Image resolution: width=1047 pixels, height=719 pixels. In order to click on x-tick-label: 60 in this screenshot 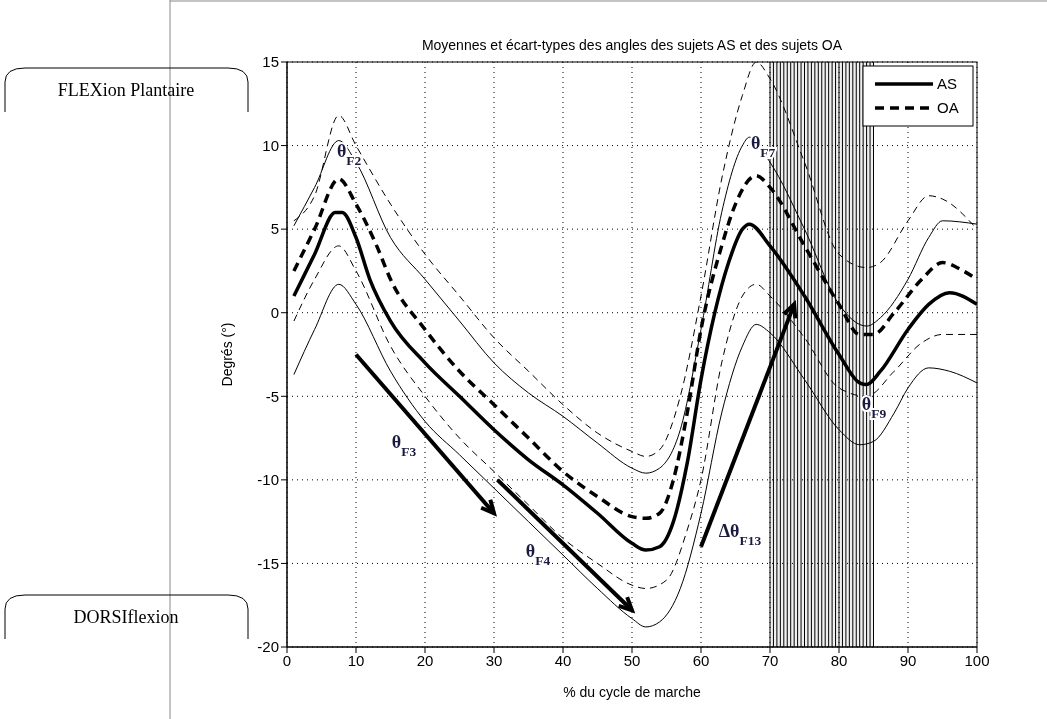, I will do `click(701, 660)`.